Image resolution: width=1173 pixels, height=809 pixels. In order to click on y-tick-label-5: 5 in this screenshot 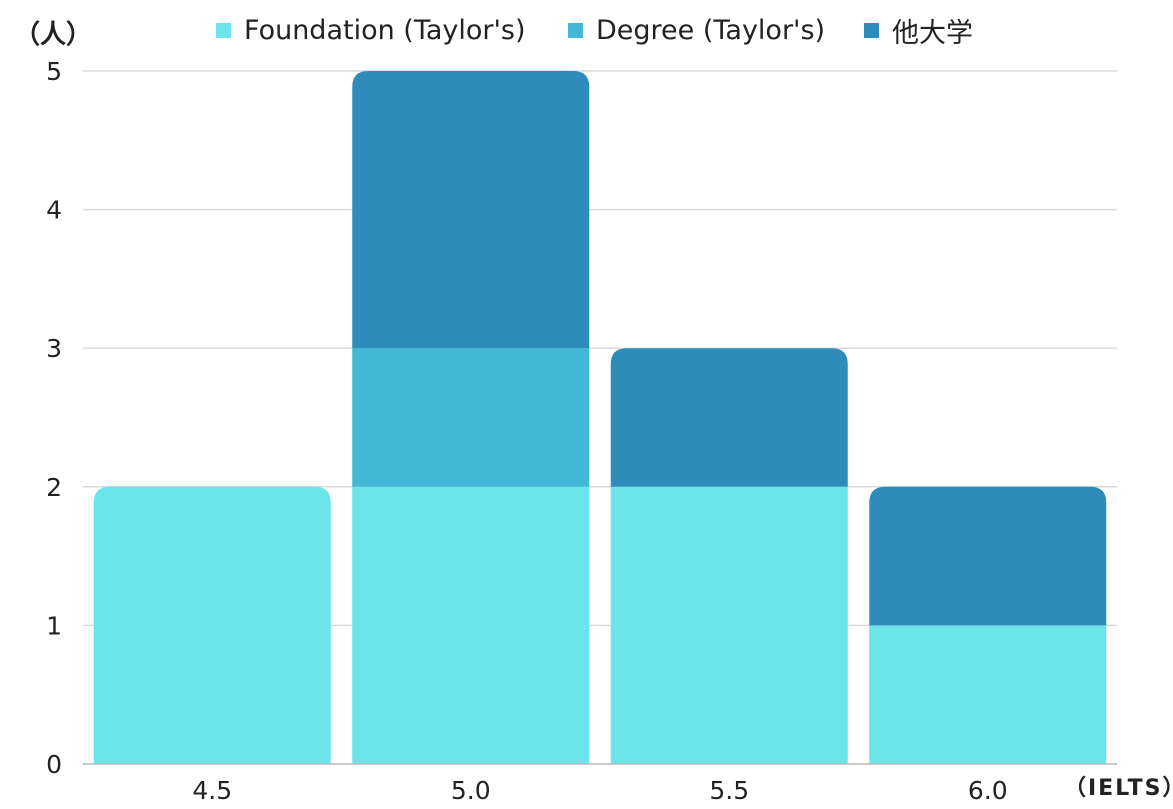, I will do `click(54, 71)`.